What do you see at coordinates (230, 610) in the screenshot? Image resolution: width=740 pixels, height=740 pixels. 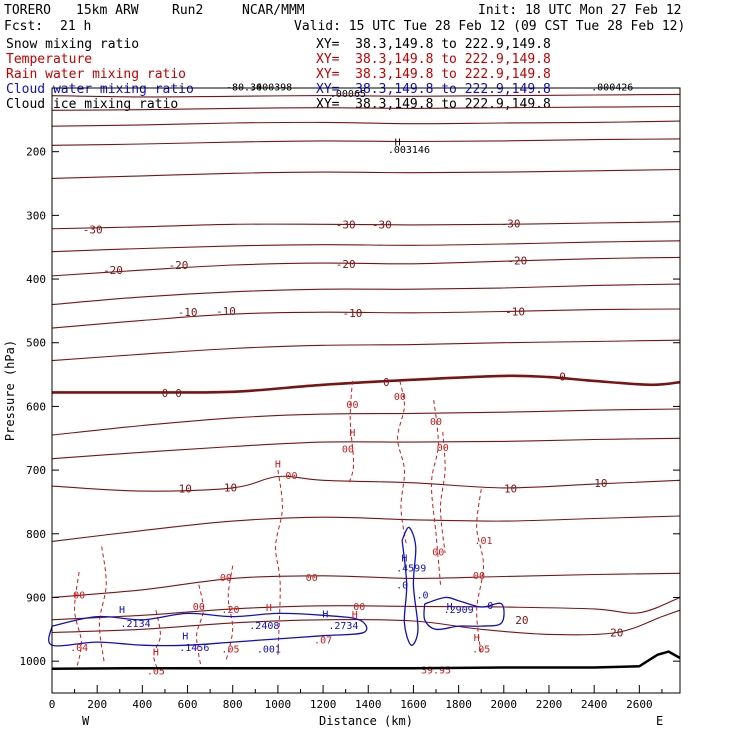 I see `rain-label-16: .20` at bounding box center [230, 610].